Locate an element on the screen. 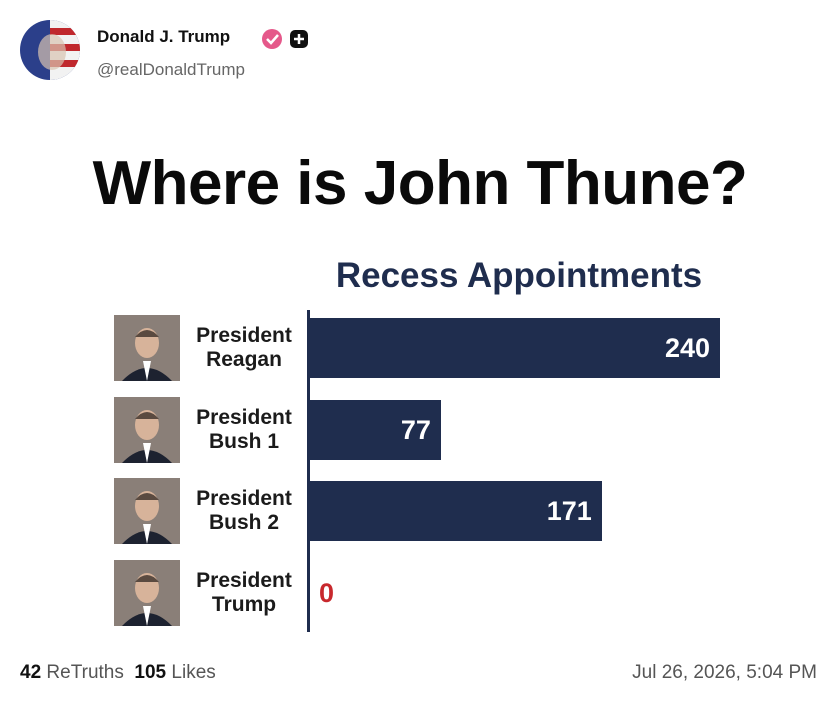 Image resolution: width=840 pixels, height=713 pixels. axis-line is located at coordinates (308, 471).